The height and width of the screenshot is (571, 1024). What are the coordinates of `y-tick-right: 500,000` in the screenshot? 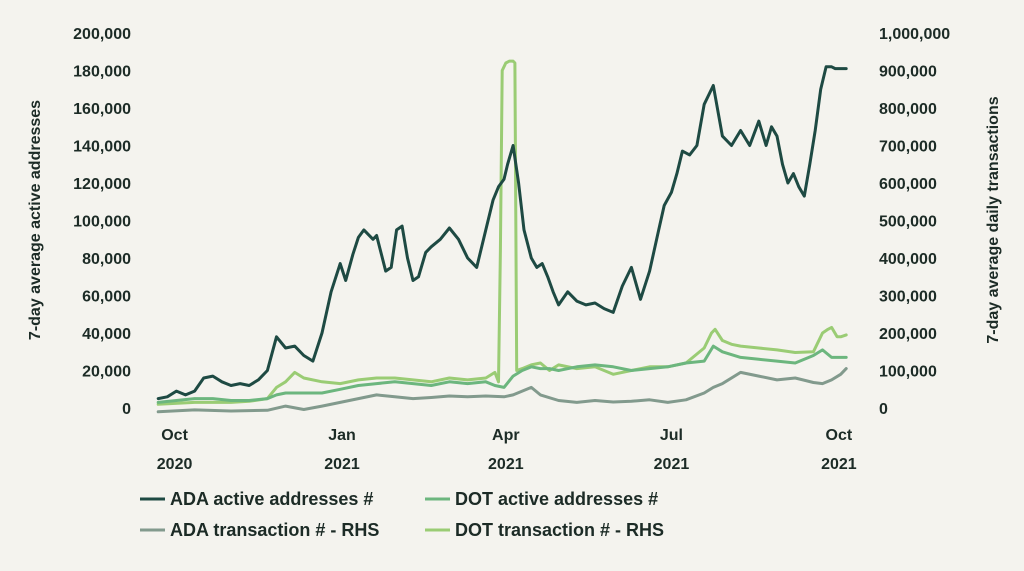 It's located at (908, 222).